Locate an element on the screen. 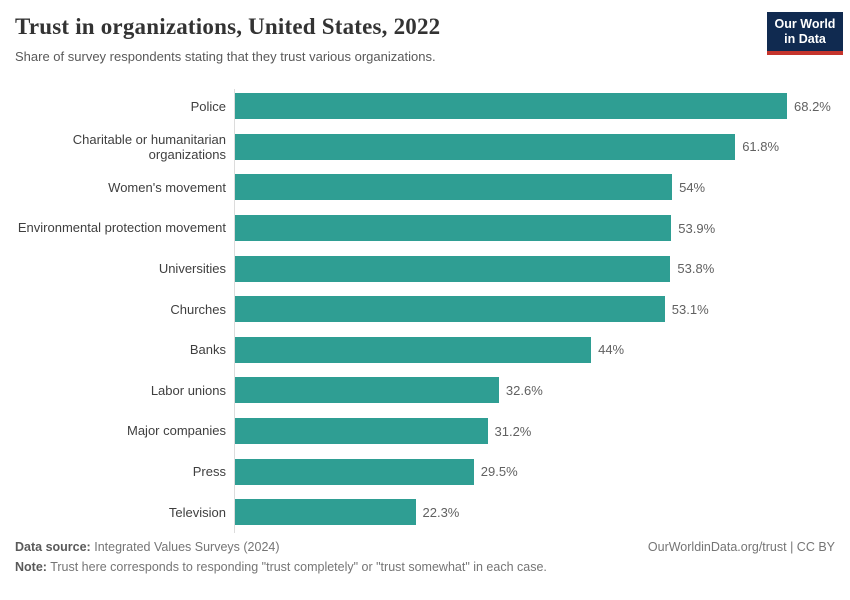 The image size is (850, 600). bar-row: Labor unions 32.6% is located at coordinates (425, 390).